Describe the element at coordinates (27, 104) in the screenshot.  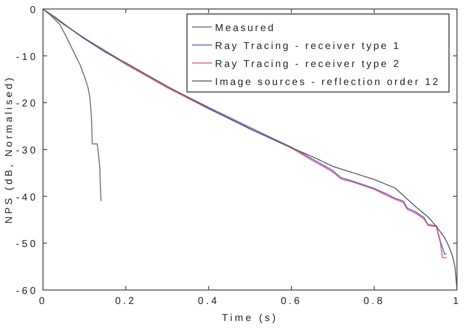
I see `y-tick-label: -20` at that location.